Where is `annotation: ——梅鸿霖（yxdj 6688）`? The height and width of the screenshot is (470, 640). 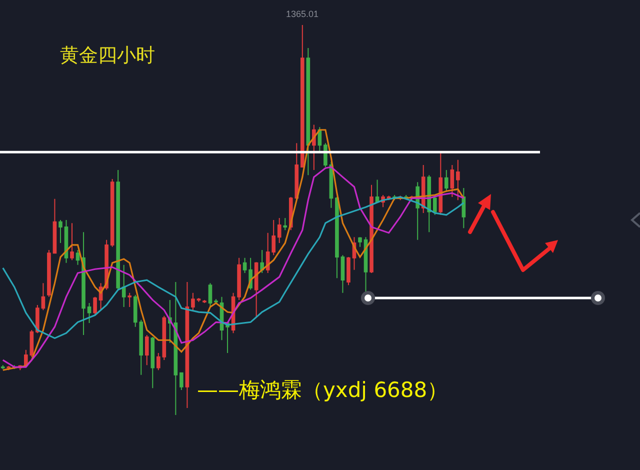
annotation: ——梅鸿霖（yxdj 6688） is located at coordinates (322, 390).